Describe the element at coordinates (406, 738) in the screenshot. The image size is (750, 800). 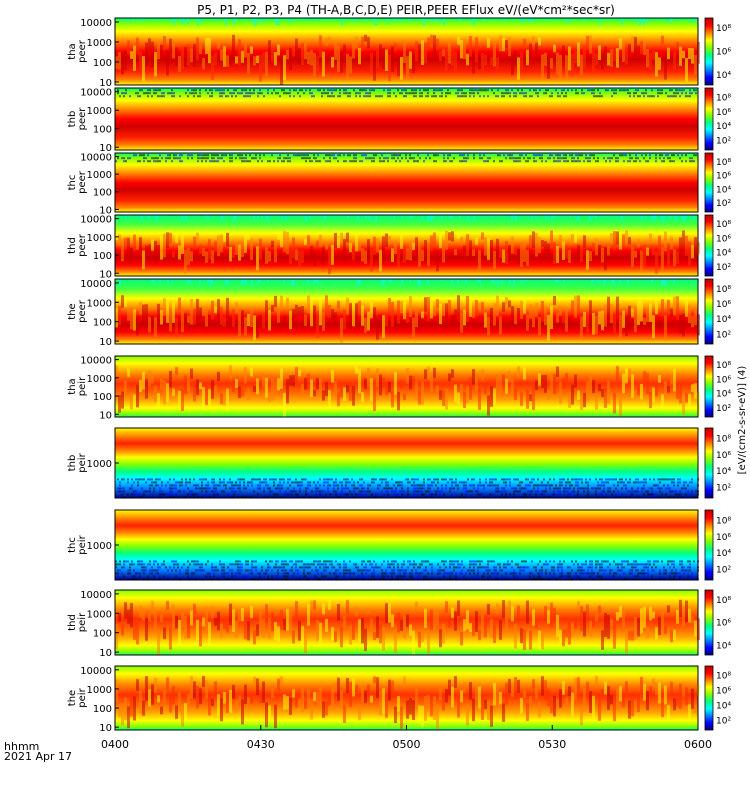
I see `time-axis: 0400 0430 0500 0530 0600` at that location.